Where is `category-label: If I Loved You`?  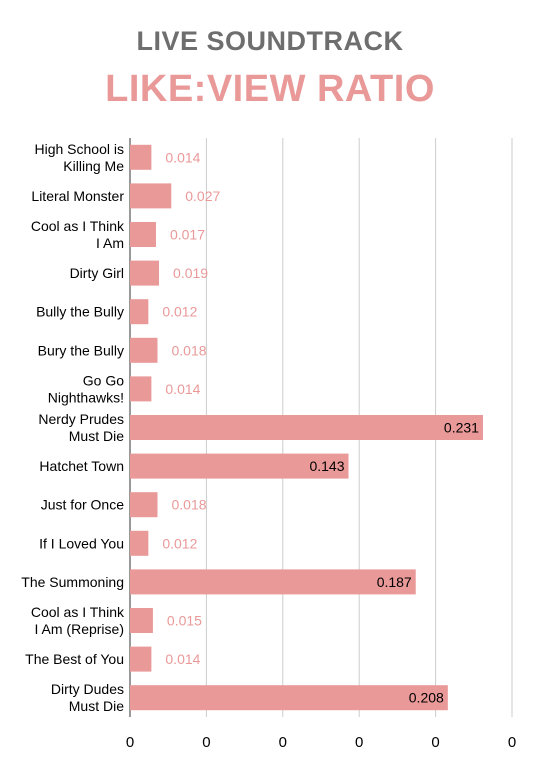 category-label: If I Loved You is located at coordinates (81, 543).